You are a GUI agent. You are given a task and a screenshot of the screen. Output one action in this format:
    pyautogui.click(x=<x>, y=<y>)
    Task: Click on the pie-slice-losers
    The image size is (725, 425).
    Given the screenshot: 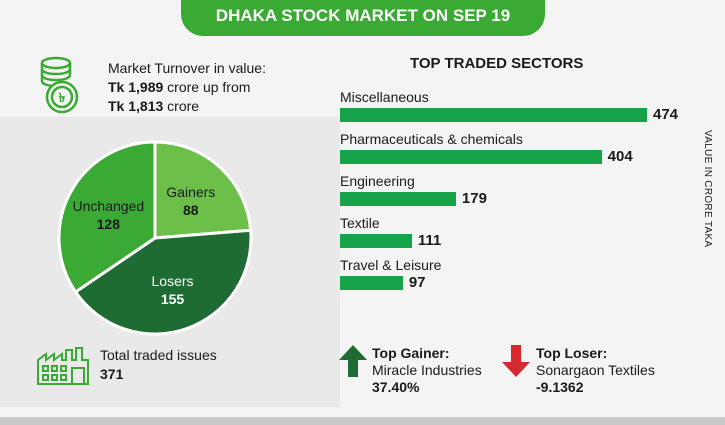 What is the action you would take?
    pyautogui.click(x=163, y=282)
    